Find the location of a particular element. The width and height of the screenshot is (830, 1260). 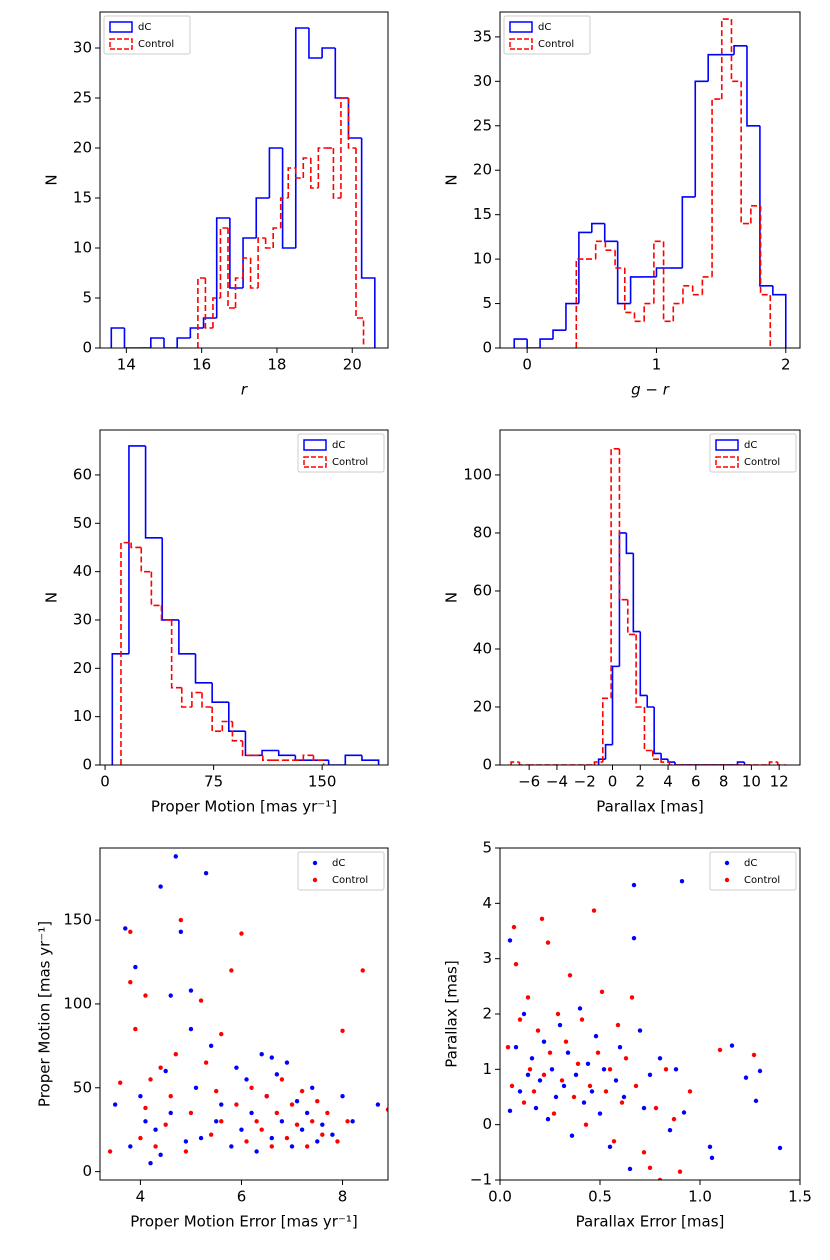

y-tick-label: 4 is located at coordinates (487, 903).